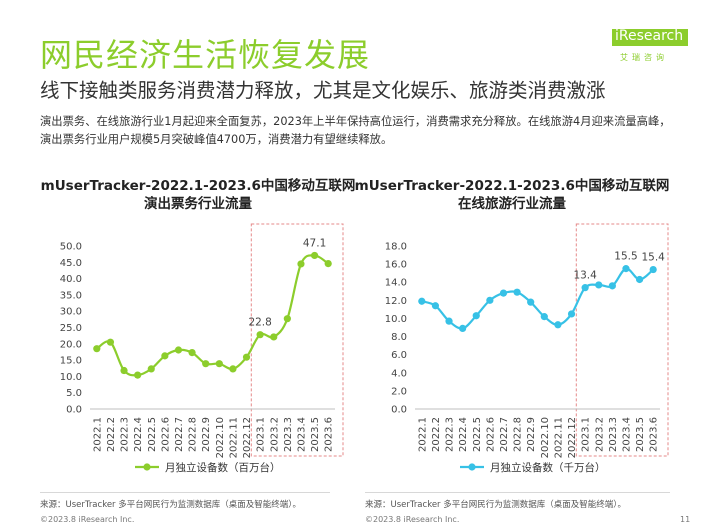 This screenshot has height=532, width=710. What do you see at coordinates (247, 437) in the screenshot?
I see `x-tick-label: 2022.12` at bounding box center [247, 437].